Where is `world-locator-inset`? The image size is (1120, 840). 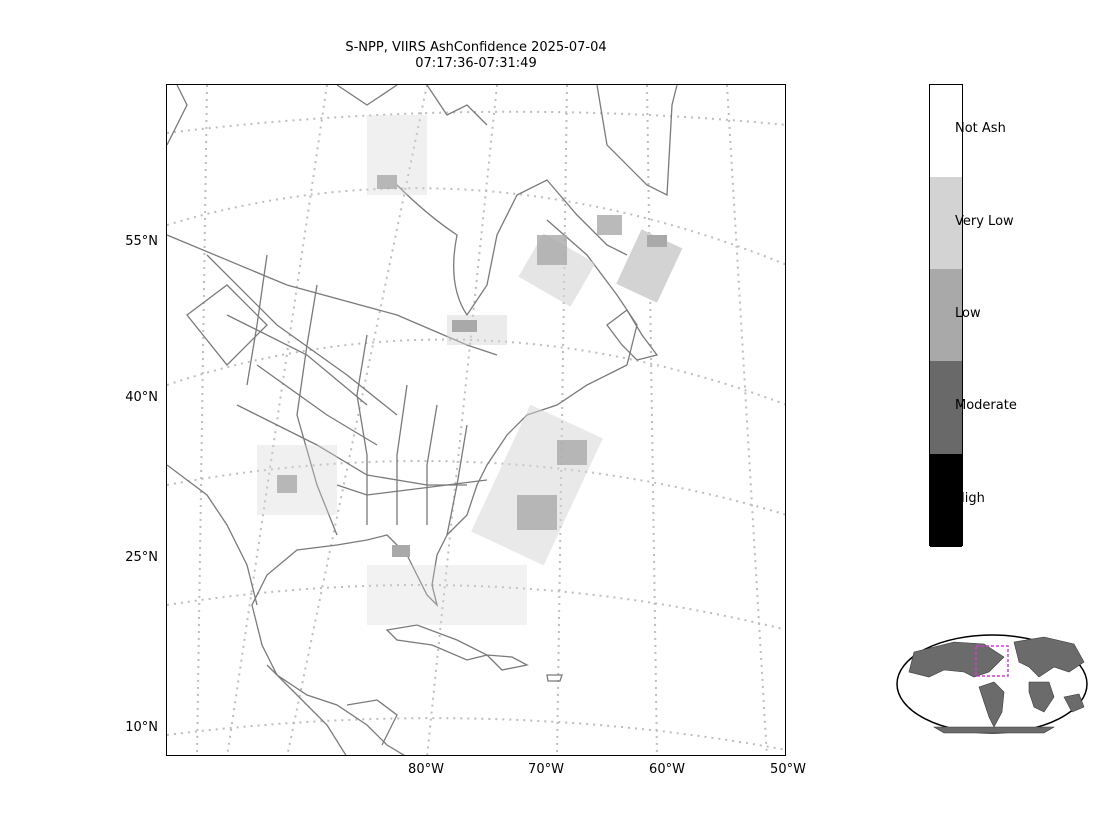 world-locator-inset is located at coordinates (992, 684).